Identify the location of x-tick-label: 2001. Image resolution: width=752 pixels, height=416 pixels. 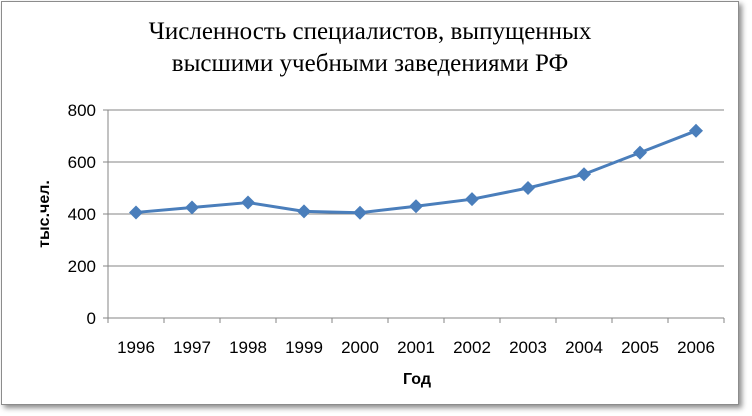
(416, 347).